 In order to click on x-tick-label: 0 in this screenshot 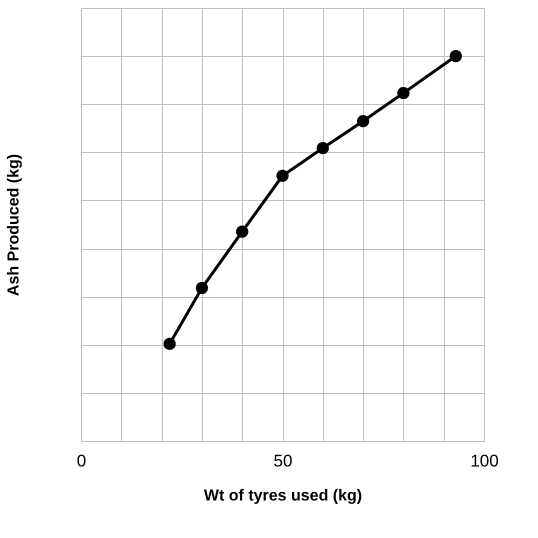, I will do `click(81, 461)`.